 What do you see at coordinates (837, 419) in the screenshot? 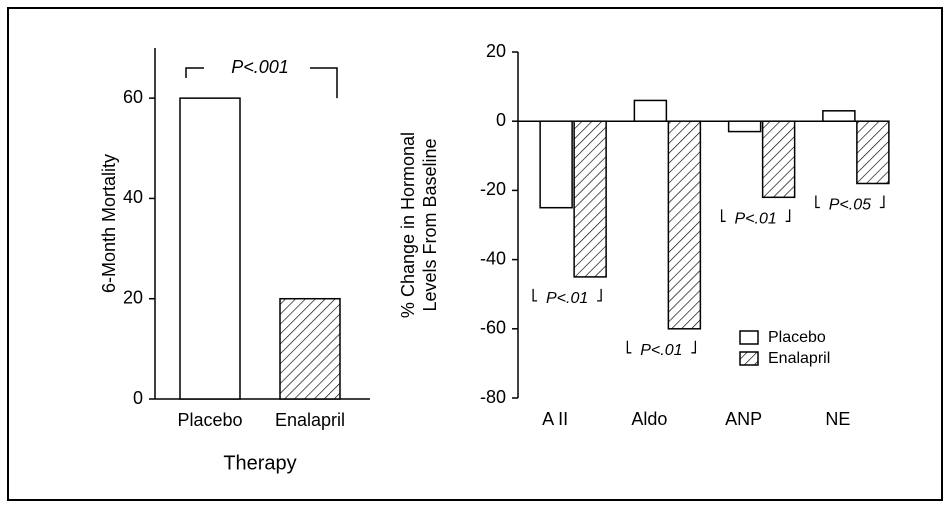
I see `x-tick-label: NE` at bounding box center [837, 419].